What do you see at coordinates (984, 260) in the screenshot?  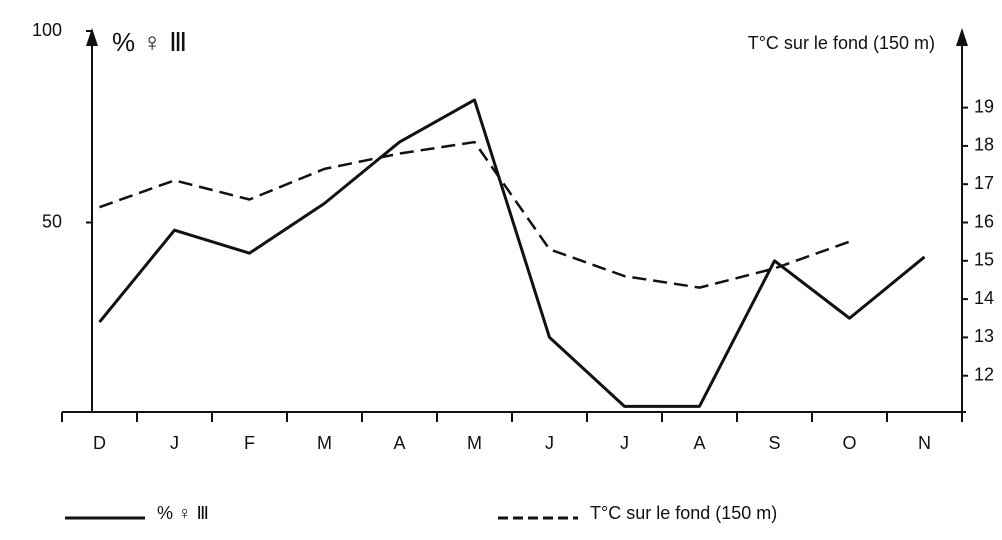 I see `y2-tick-label: 15` at bounding box center [984, 260].